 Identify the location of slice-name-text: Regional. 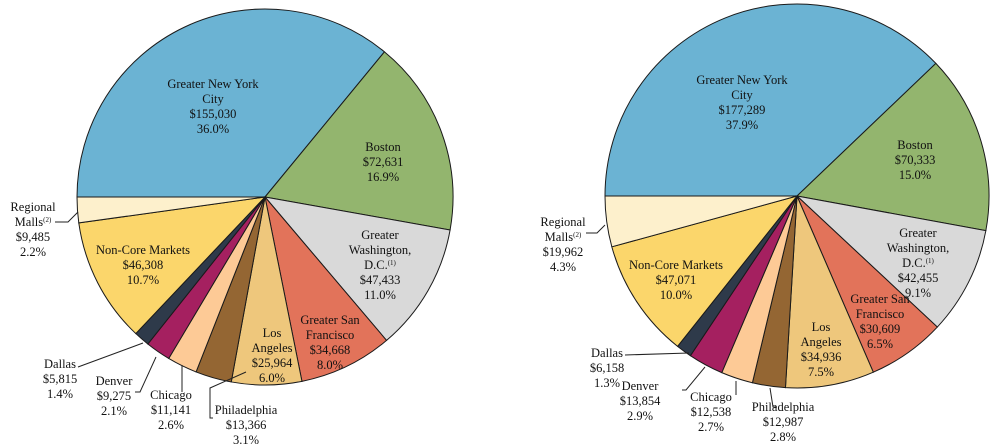
(33, 207).